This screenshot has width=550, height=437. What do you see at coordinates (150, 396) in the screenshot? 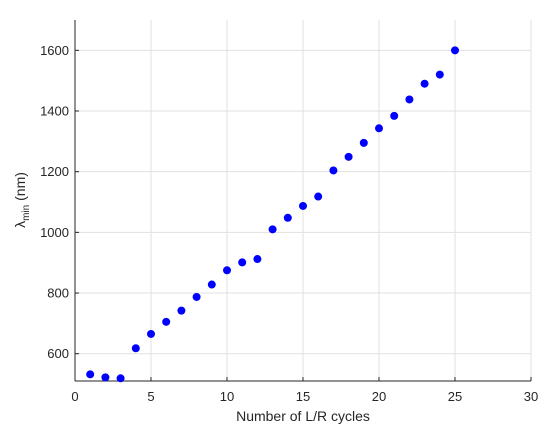
I see `x-tick-label: 5` at bounding box center [150, 396].